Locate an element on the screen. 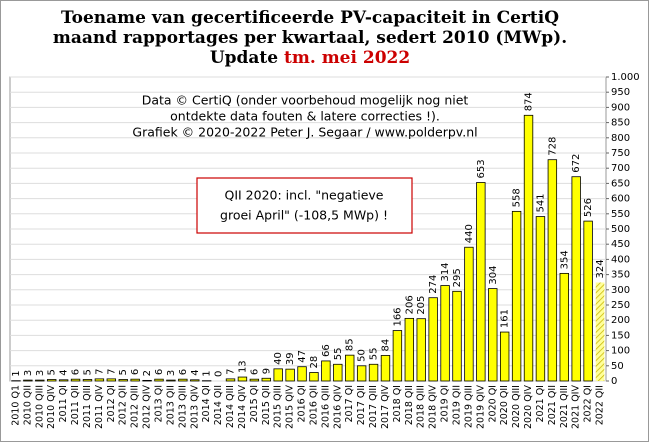 This screenshot has height=442, width=649. x-tick-label: 2017 QIV is located at coordinates (385, 407).